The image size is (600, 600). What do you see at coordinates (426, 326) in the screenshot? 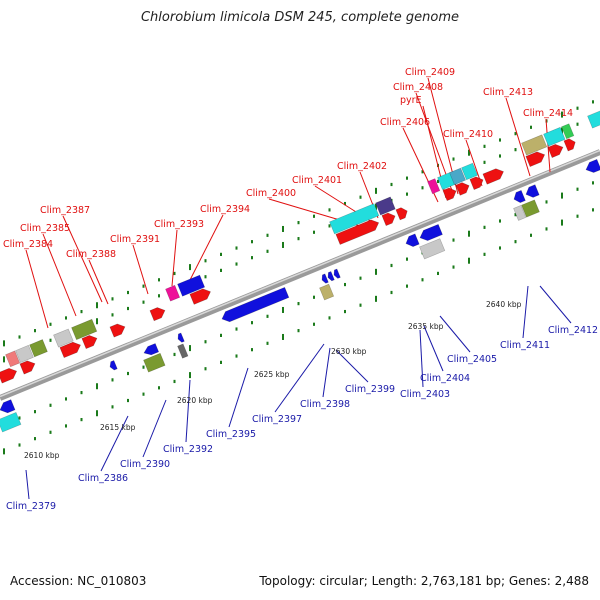
I see `scale-label-5: 2635 kbp` at bounding box center [426, 326].